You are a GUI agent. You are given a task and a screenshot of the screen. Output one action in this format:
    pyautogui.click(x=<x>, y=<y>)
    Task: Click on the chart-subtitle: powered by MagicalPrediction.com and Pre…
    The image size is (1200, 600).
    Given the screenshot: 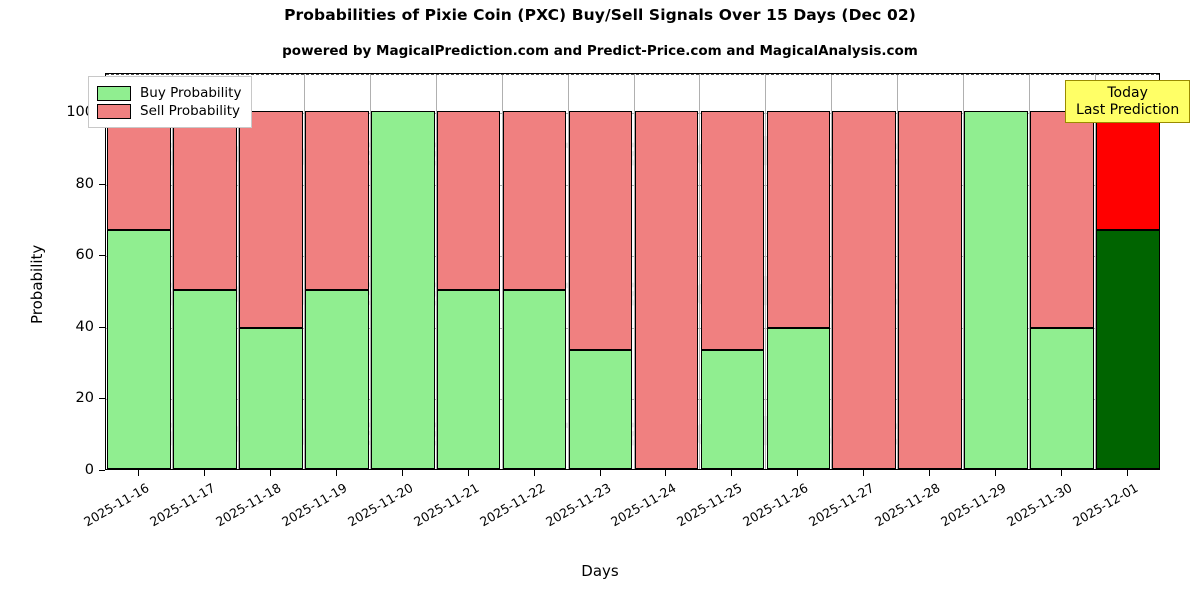 What is the action you would take?
    pyautogui.click(x=600, y=51)
    